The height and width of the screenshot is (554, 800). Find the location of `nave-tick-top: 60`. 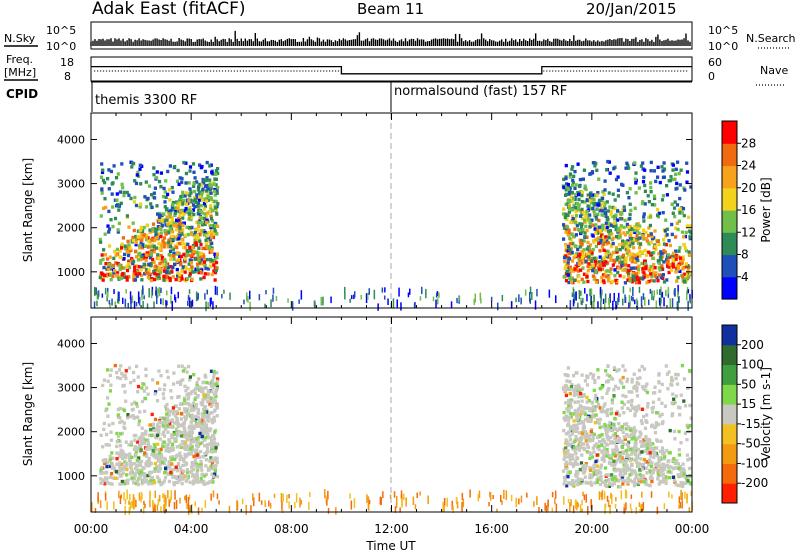

nave-tick-top: 60 is located at coordinates (715, 62).